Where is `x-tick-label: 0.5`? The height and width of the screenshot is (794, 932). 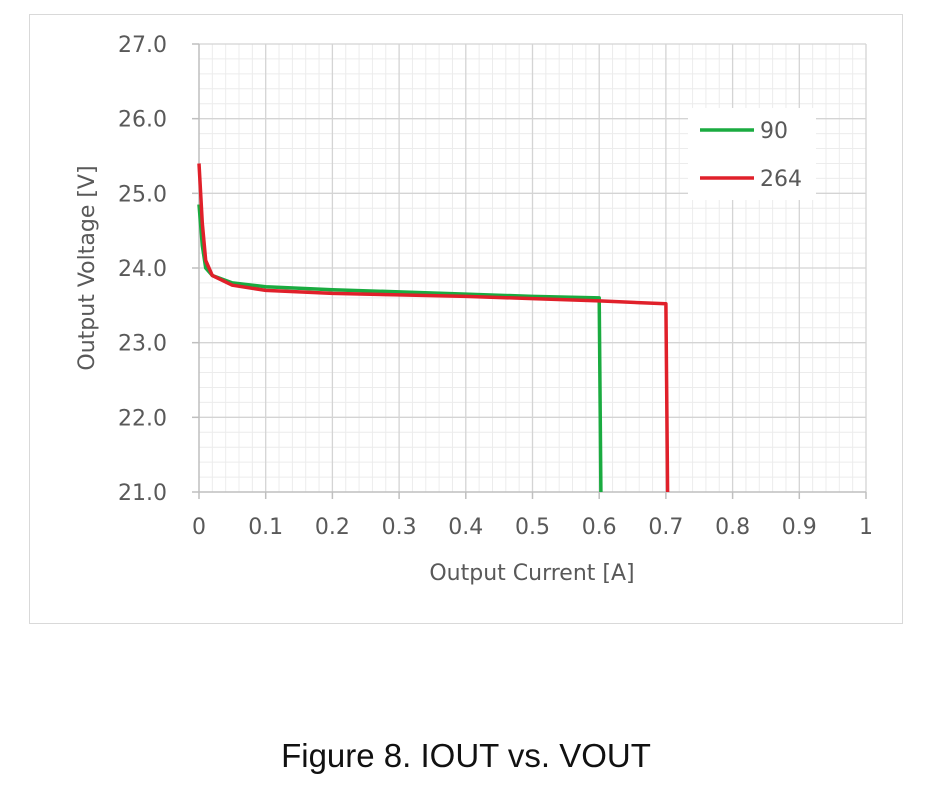 x-tick-label: 0.5 is located at coordinates (532, 527).